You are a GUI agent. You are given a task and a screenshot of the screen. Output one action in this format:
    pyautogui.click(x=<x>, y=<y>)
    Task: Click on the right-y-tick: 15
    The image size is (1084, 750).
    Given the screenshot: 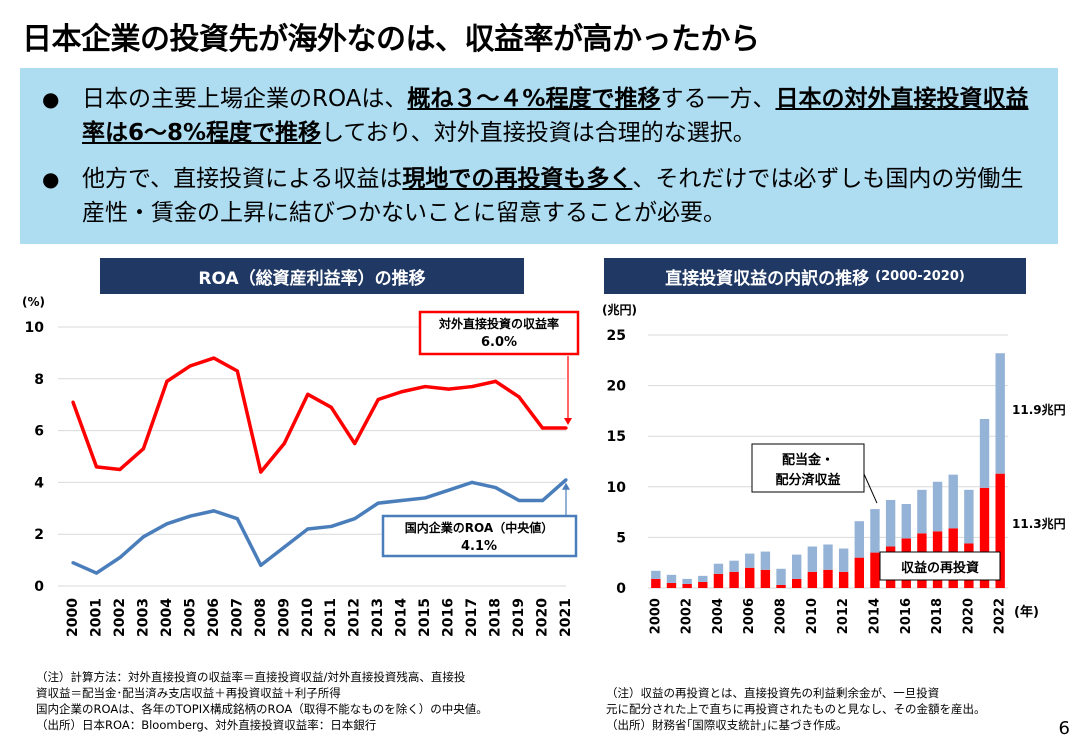 What is the action you would take?
    pyautogui.click(x=616, y=437)
    